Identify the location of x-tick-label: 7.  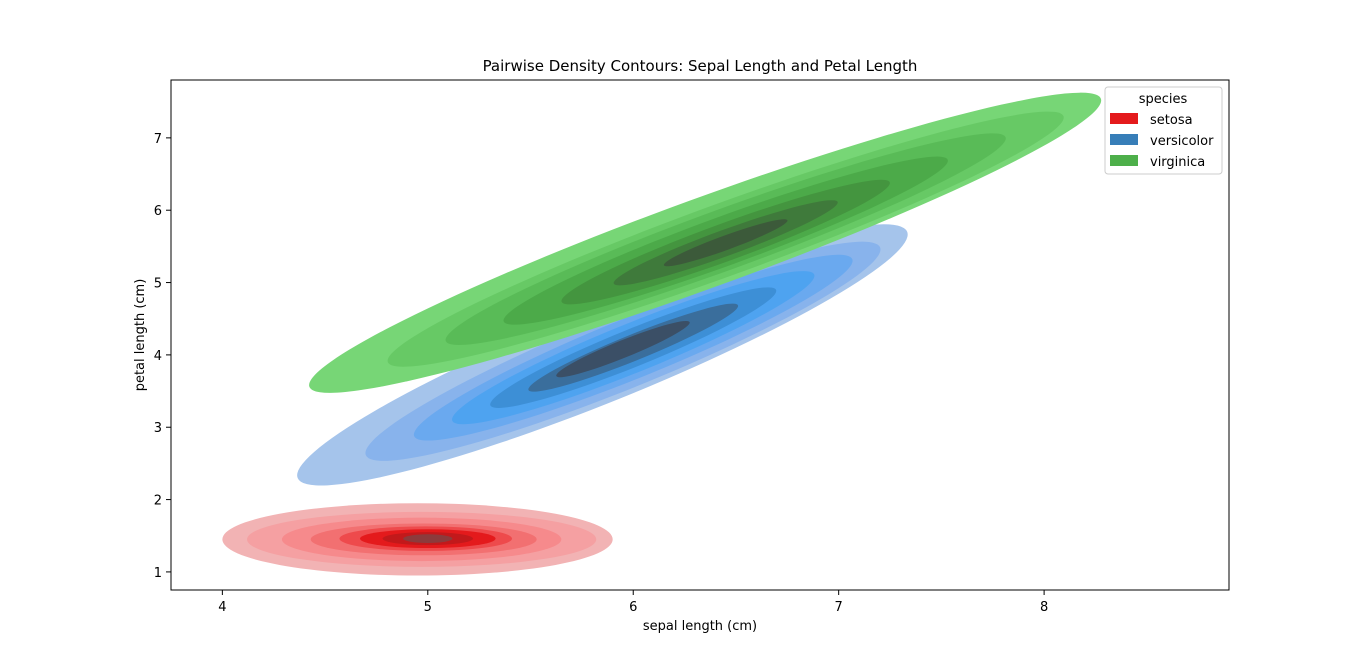
(839, 607).